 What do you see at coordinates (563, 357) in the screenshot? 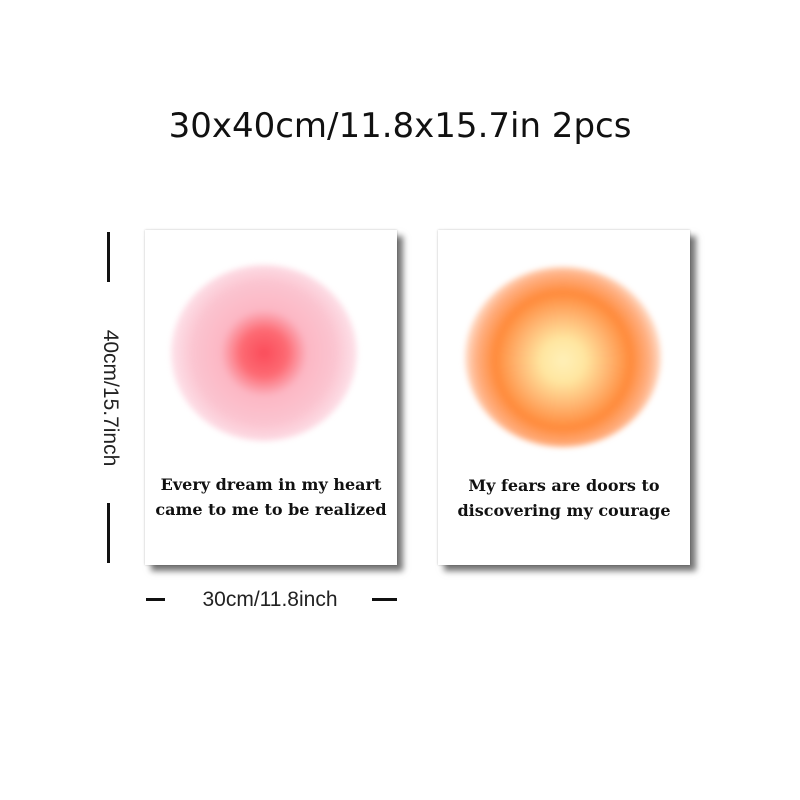
I see `orange-aura-gradient` at bounding box center [563, 357].